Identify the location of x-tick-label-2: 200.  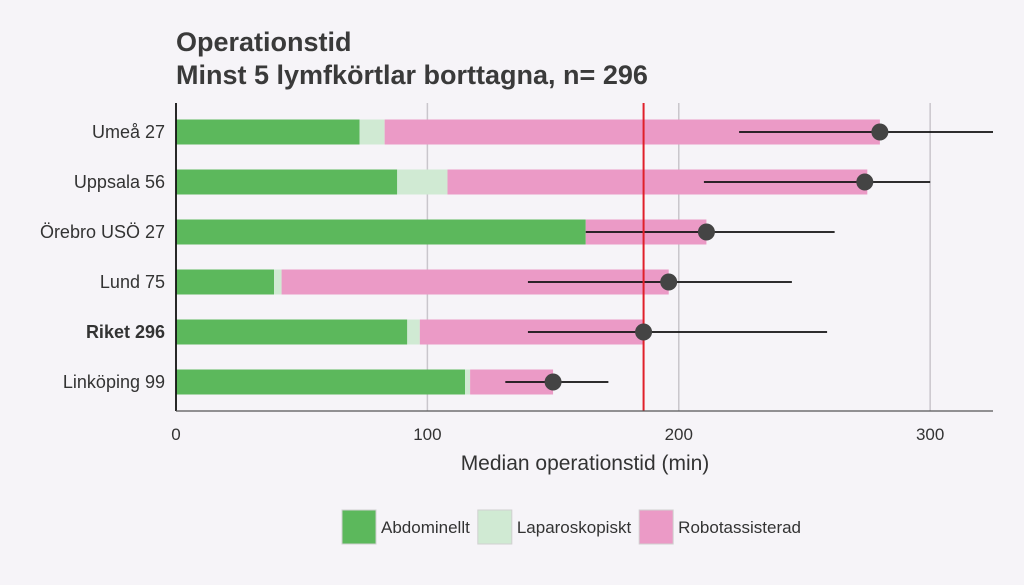
(679, 434).